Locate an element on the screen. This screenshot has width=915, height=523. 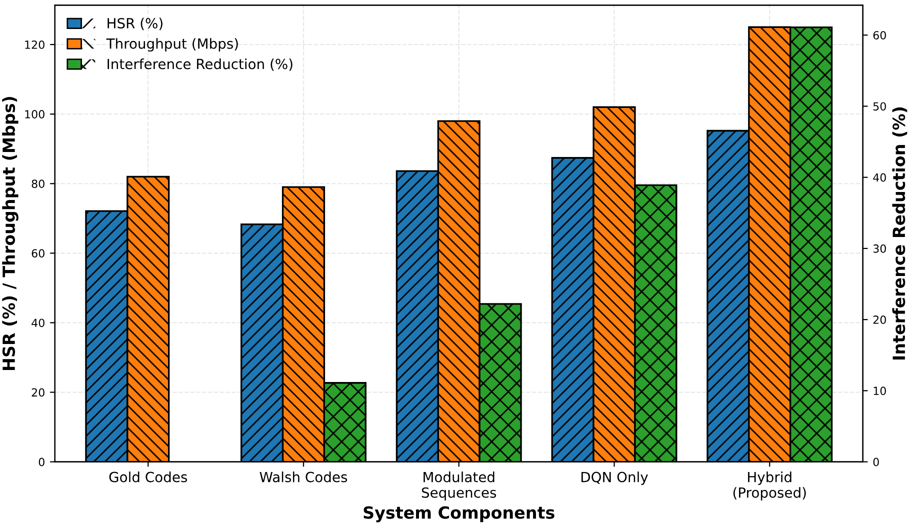
x-tick-label: Modulated Sequences is located at coordinates (459, 486).